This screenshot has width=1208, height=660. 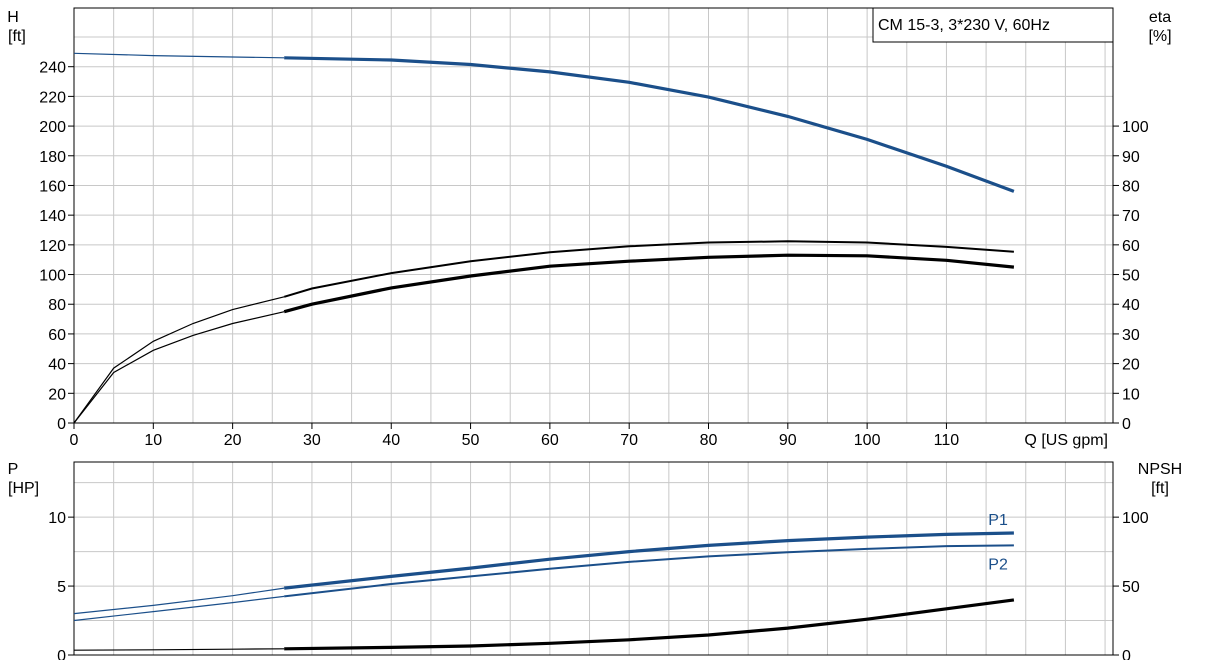 I want to click on x-tick-label: 10, so click(x=153, y=440).